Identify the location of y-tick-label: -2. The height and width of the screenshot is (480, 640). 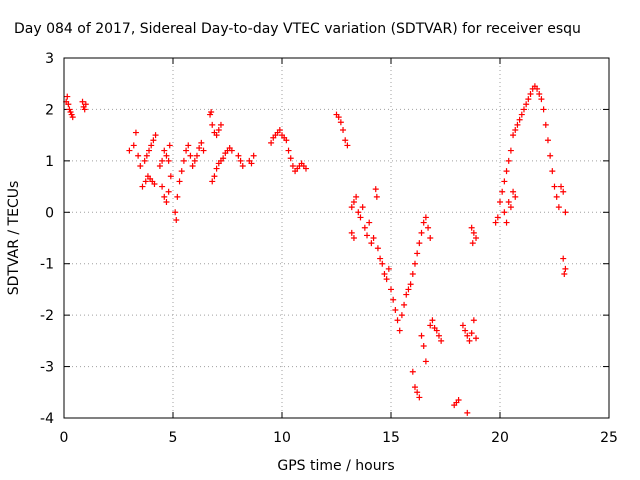
(47, 316).